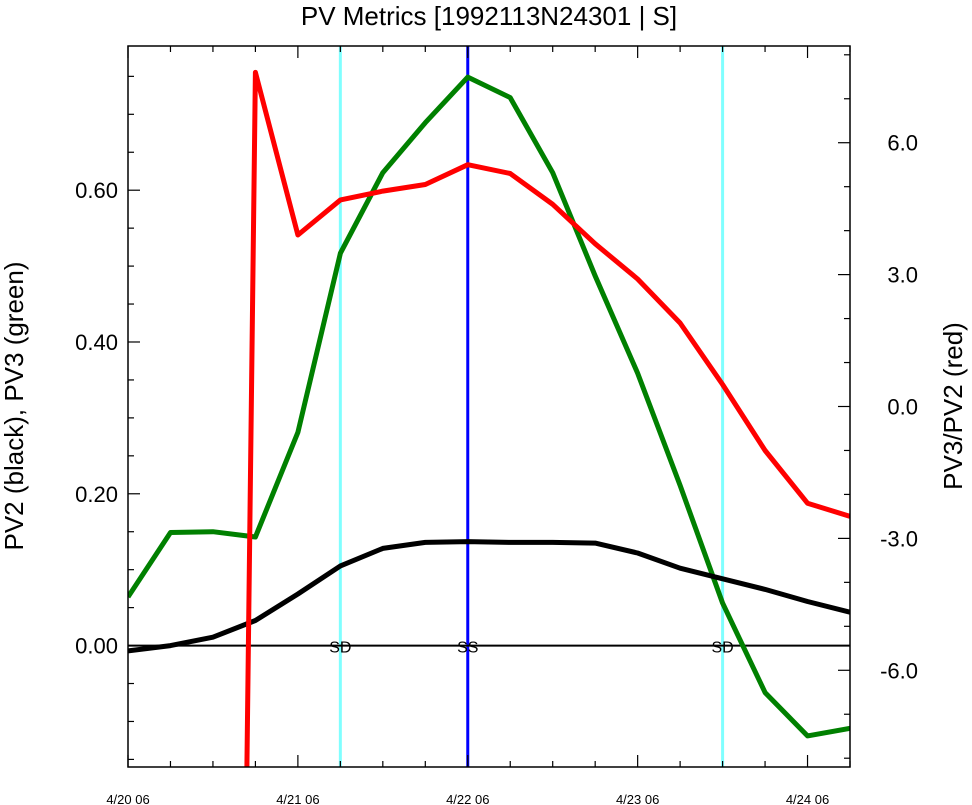 Image resolution: width=972 pixels, height=805 pixels. I want to click on left-tick-label: 0.40, so click(96, 342).